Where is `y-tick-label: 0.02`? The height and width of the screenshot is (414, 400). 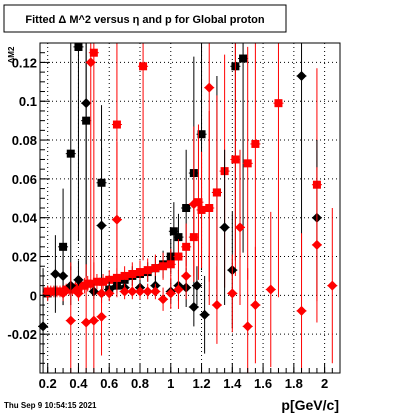 y-tick-label: 0.02 is located at coordinates (24, 257).